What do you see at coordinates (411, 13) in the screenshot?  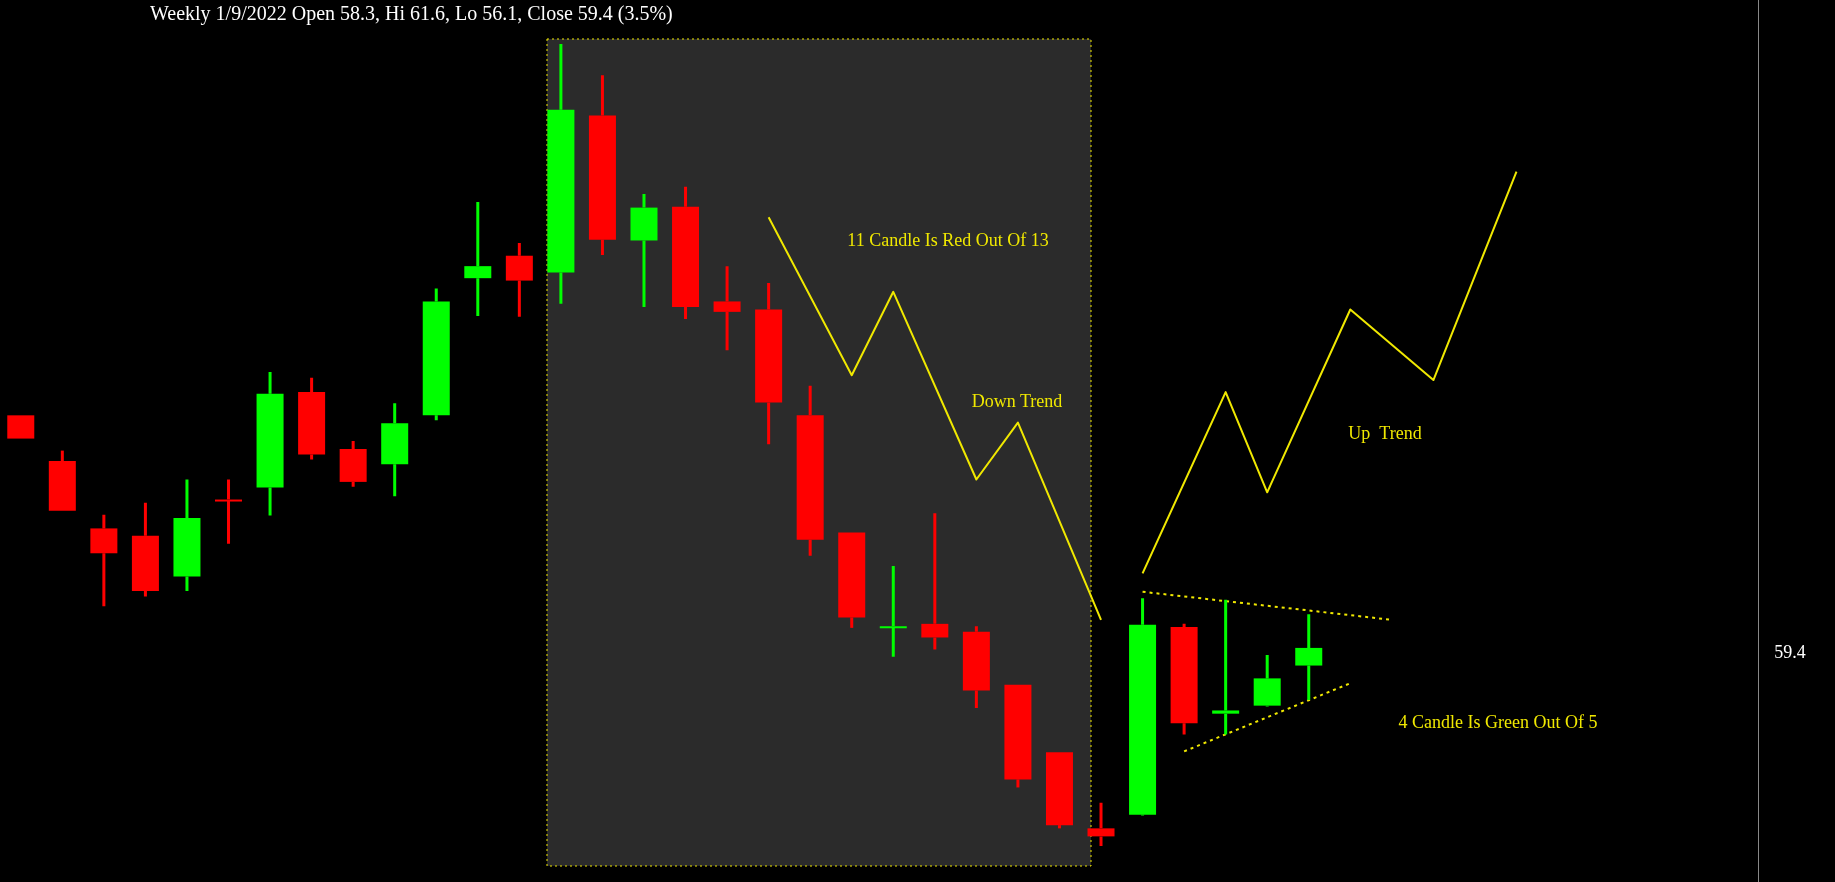 I see `chart-title: Weekly 1/9/2022 Open 58.3, Hi 61.6, Lo 56.1, Close 59.4 (3.5%)` at bounding box center [411, 13].